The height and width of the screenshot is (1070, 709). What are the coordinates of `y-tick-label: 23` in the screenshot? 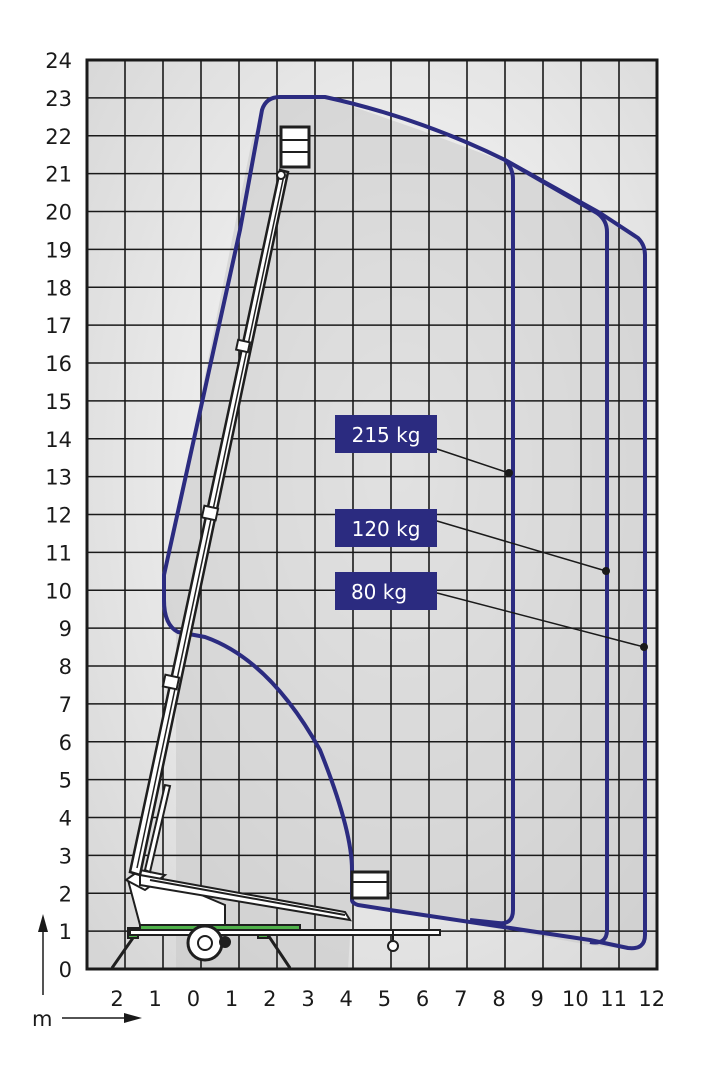 It's located at (58, 99).